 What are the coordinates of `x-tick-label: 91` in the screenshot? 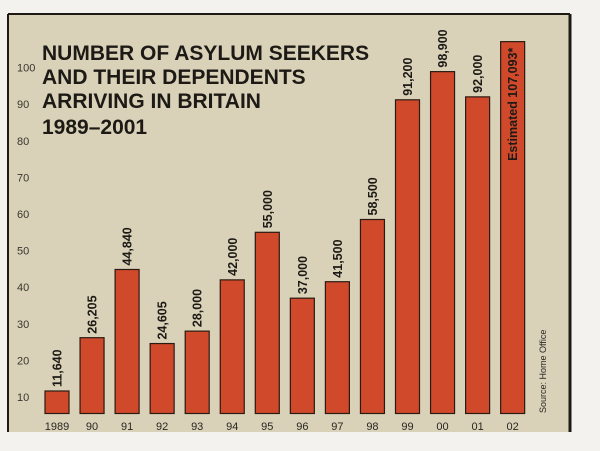 It's located at (127, 427).